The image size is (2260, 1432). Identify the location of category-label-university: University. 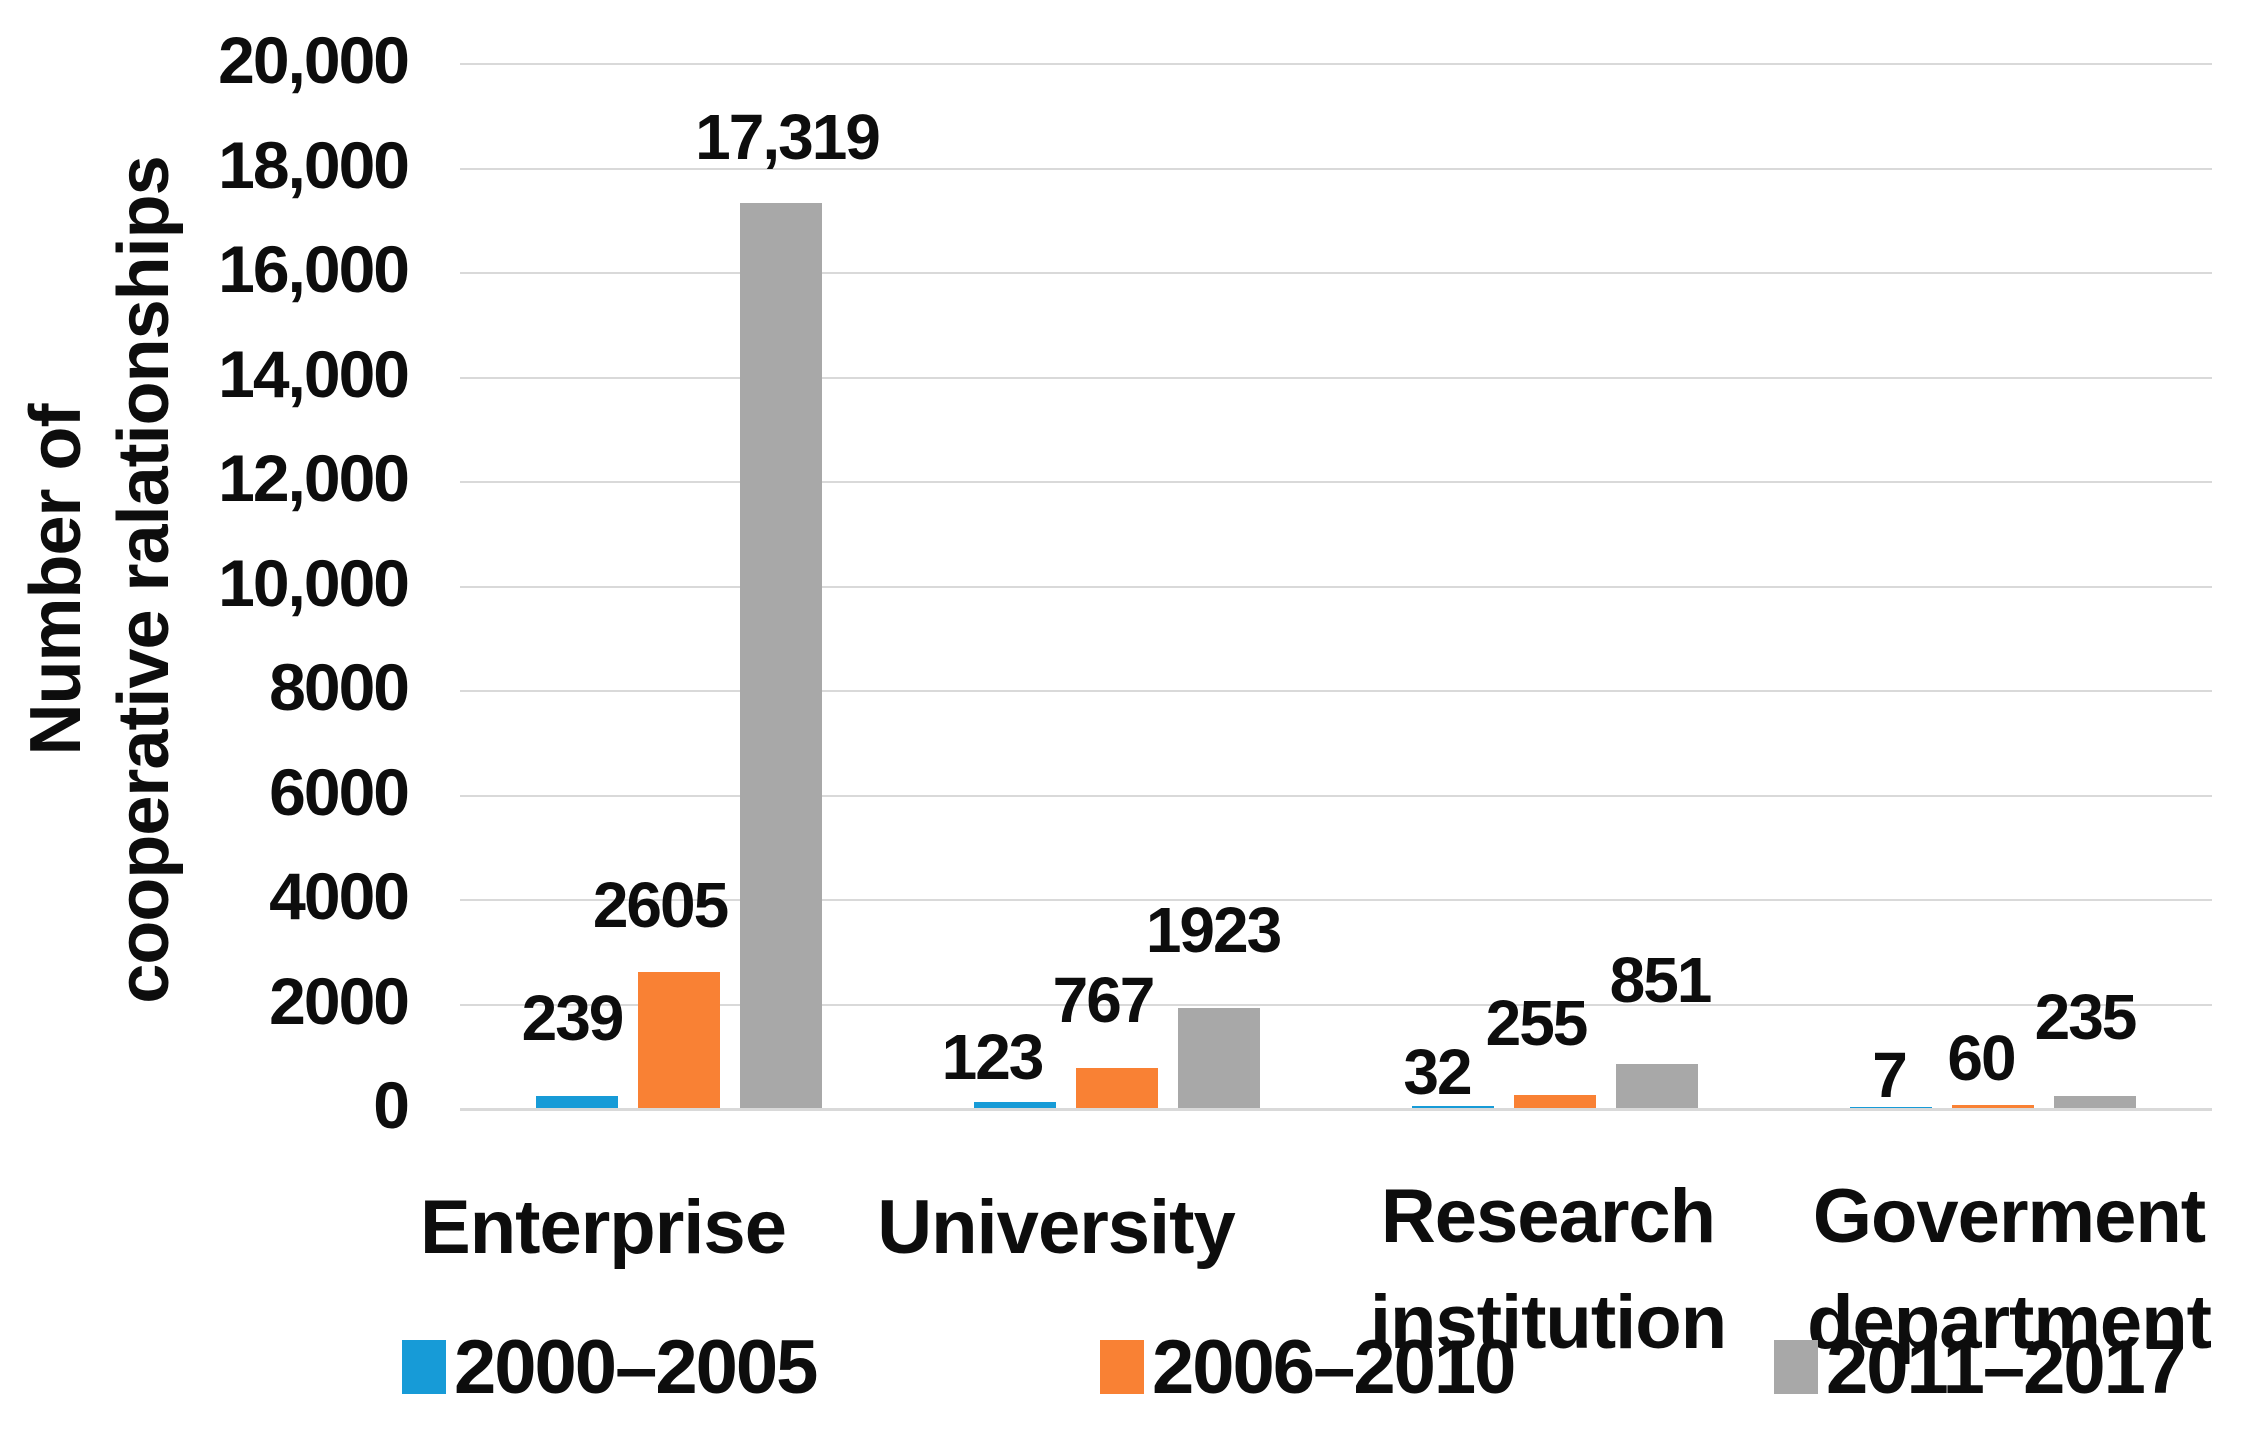
(1056, 1228).